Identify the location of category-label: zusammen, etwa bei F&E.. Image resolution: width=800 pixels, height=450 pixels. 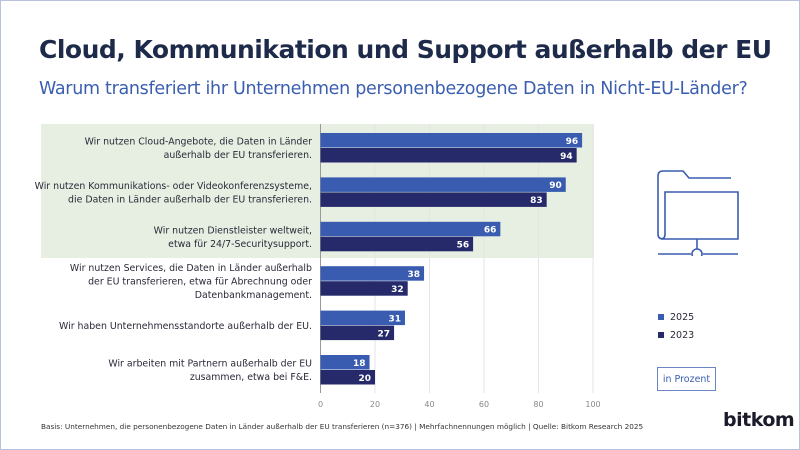
(251, 377).